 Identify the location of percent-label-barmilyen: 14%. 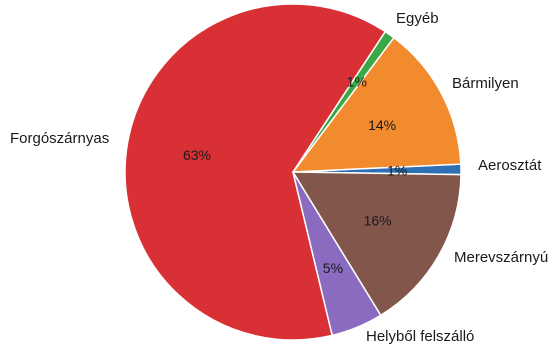
(382, 125).